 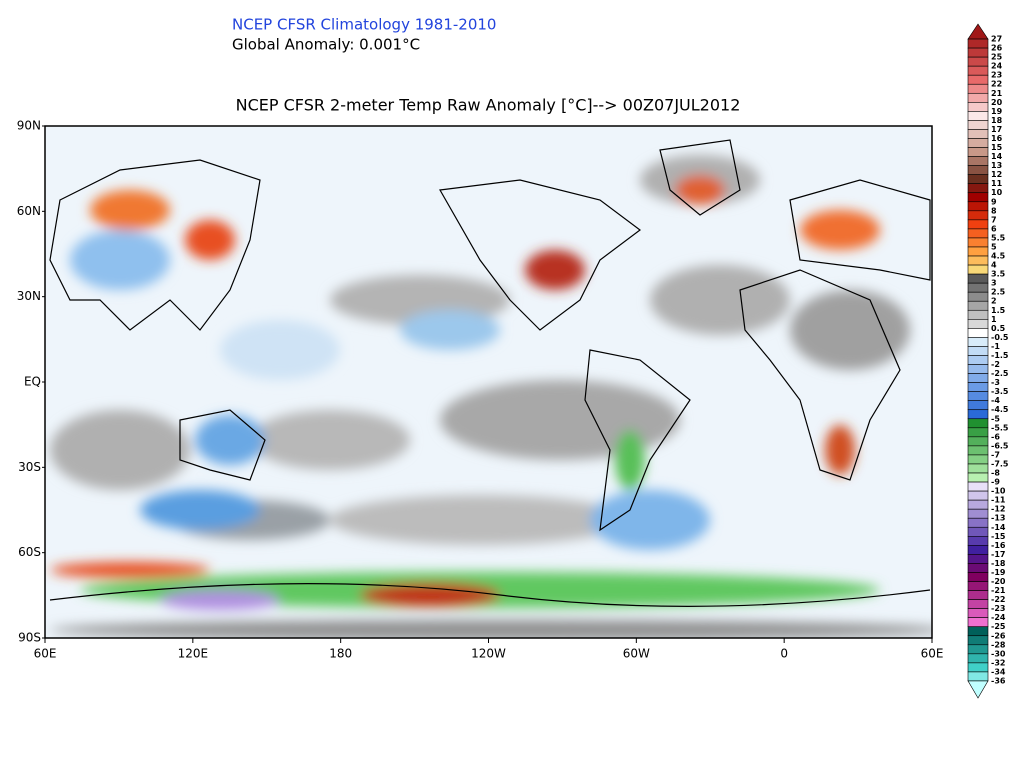 What do you see at coordinates (29, 467) in the screenshot?
I see `lat-label: 30S` at bounding box center [29, 467].